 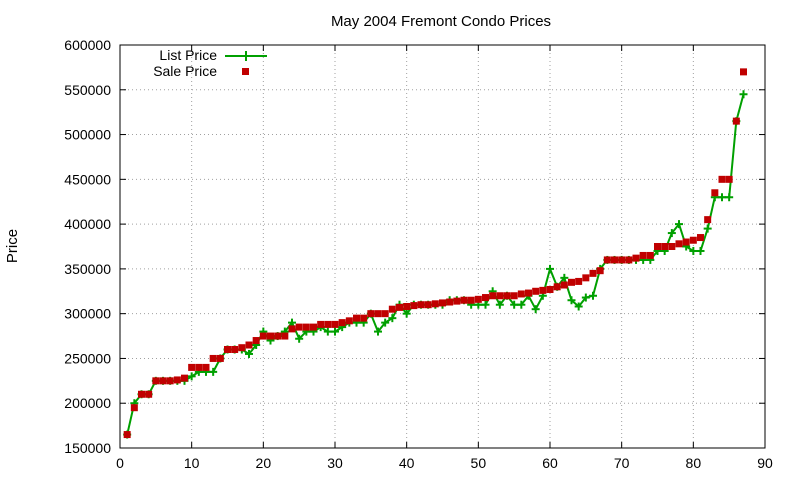 I want to click on y-tick-label: 300000, so click(x=87, y=314).